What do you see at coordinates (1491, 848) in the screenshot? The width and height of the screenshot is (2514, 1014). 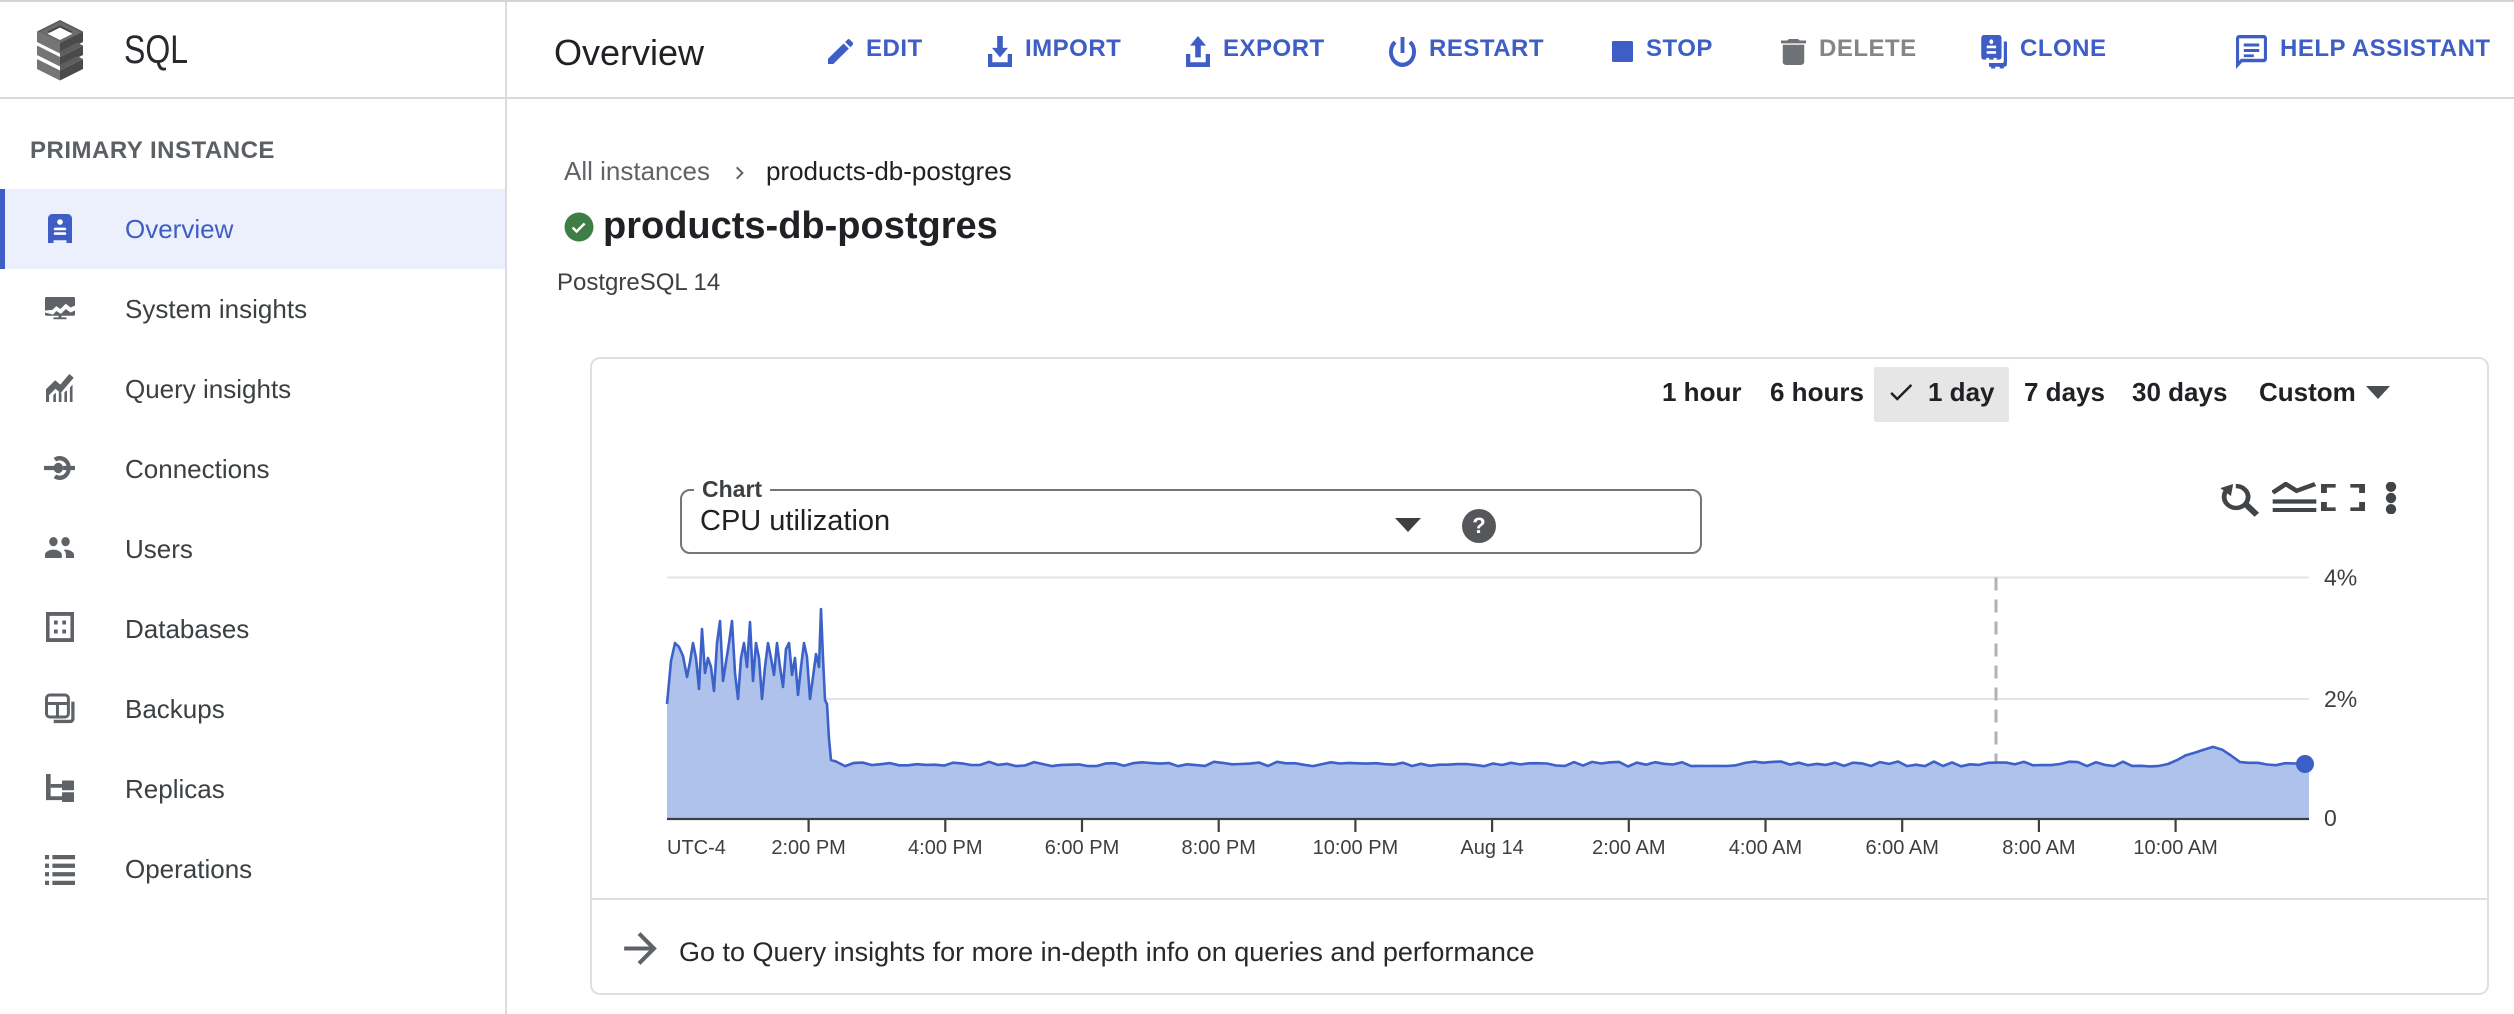 I see `svg-text: Aug 14` at bounding box center [1491, 848].